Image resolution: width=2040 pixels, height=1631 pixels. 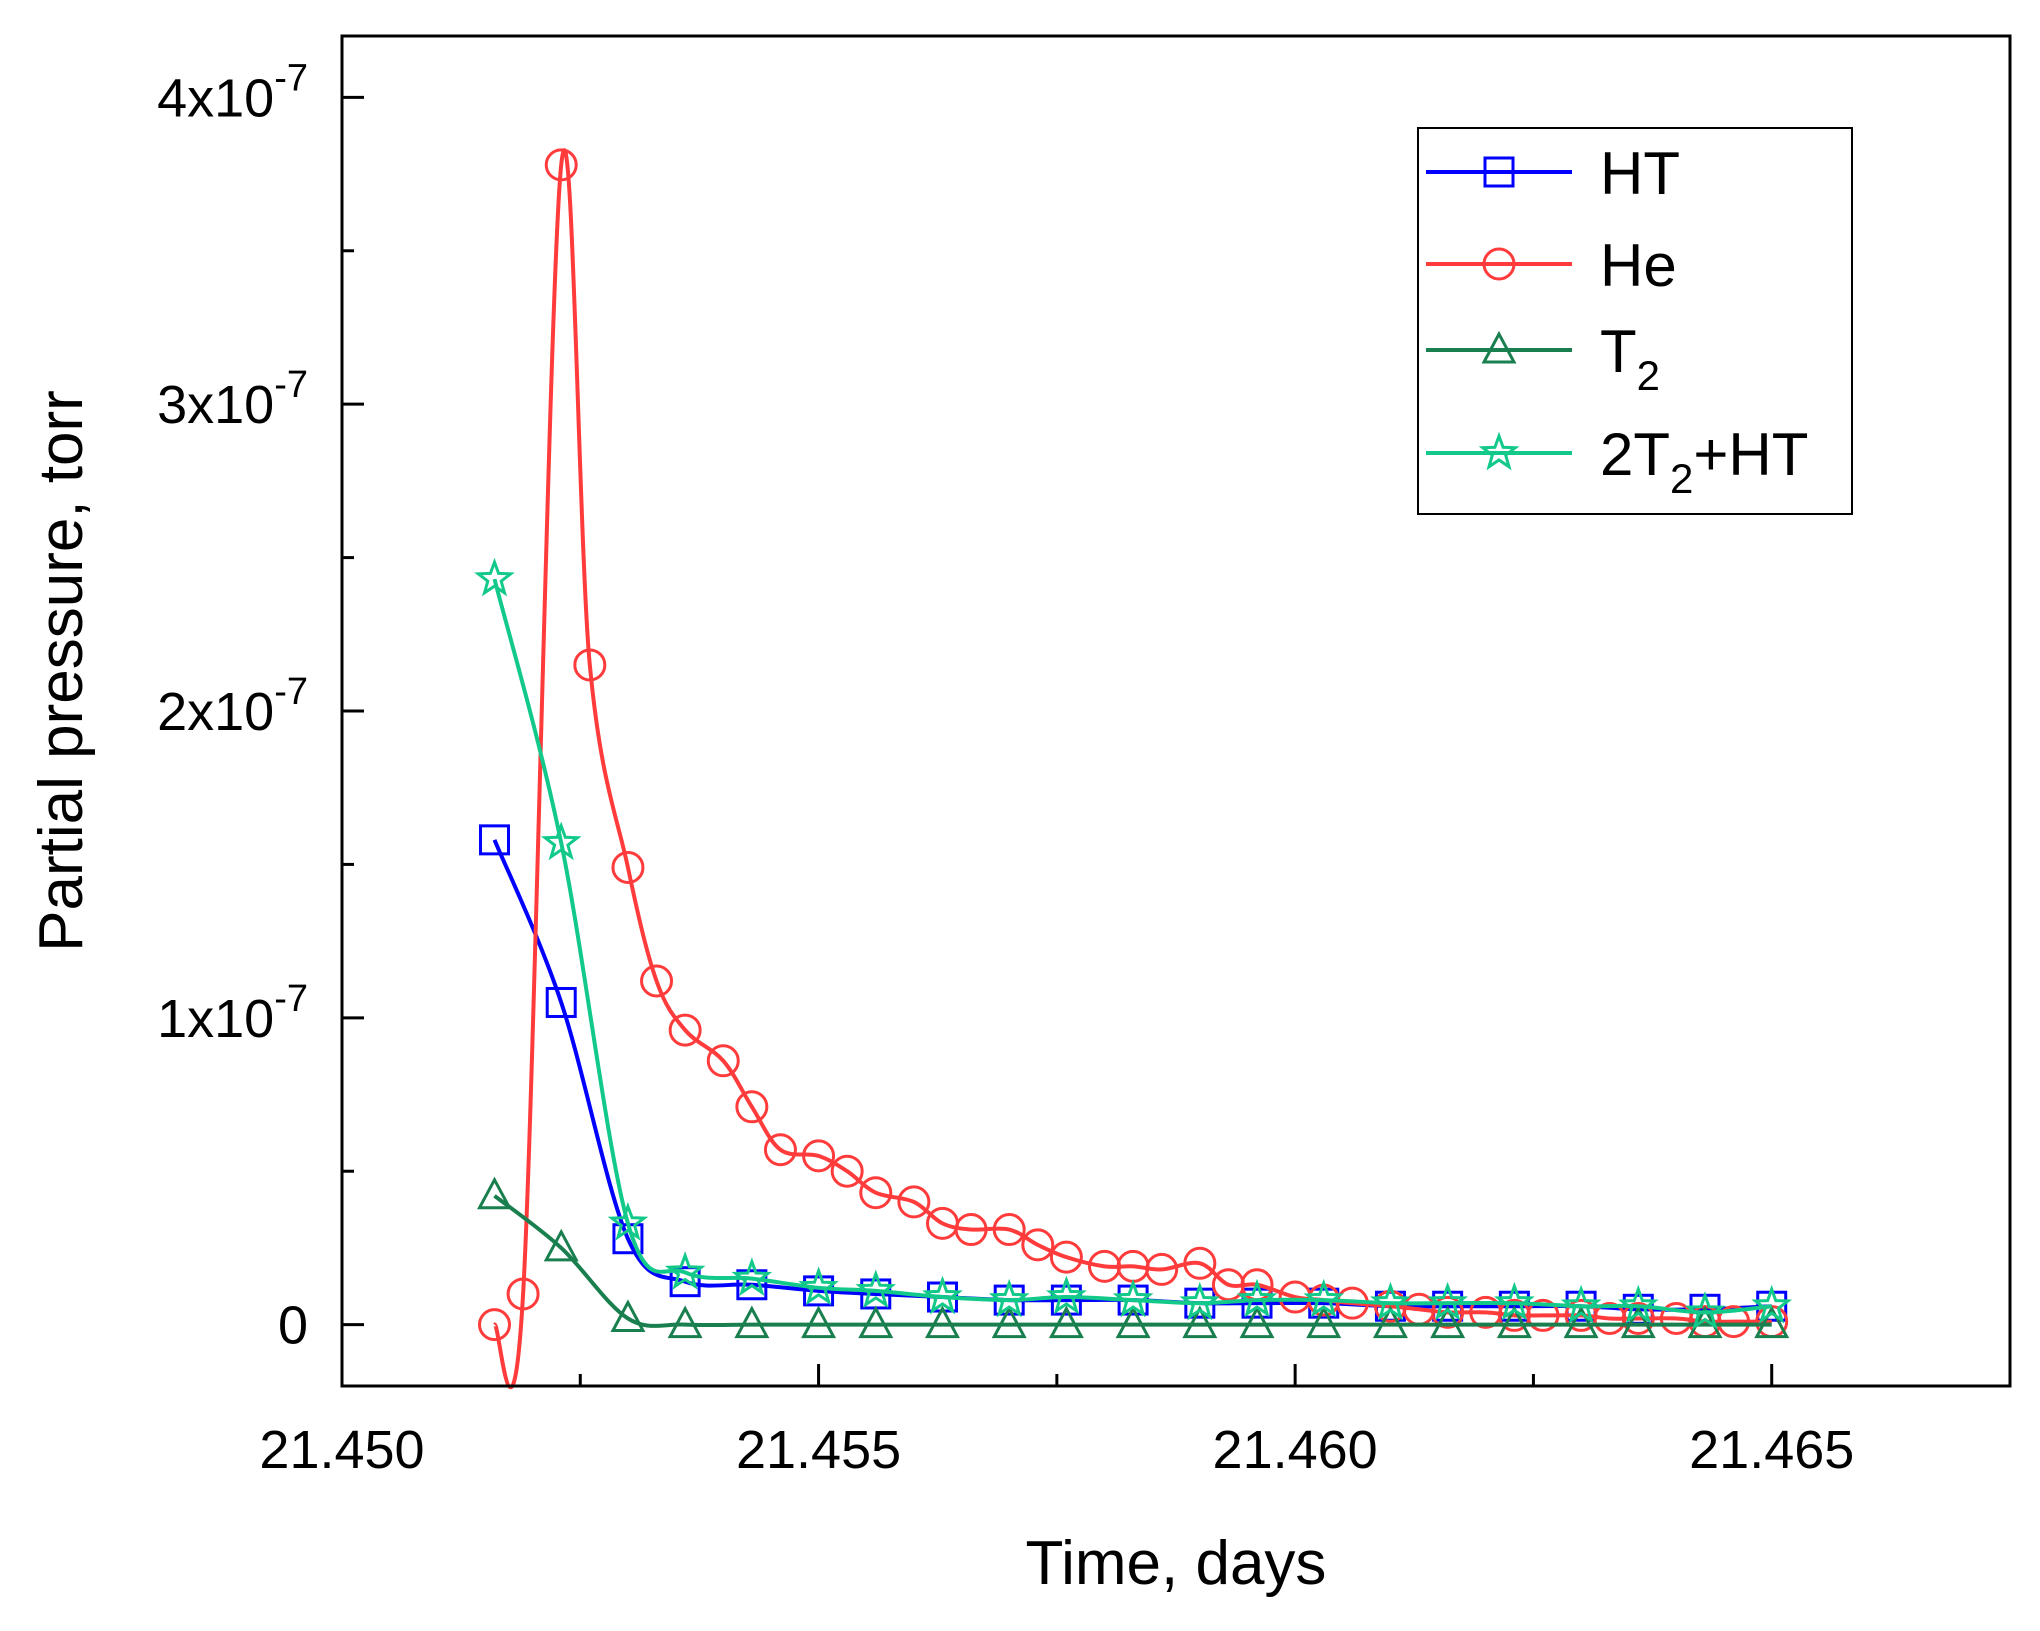 I want to click on legend-label: HT, so click(x=1640, y=173).